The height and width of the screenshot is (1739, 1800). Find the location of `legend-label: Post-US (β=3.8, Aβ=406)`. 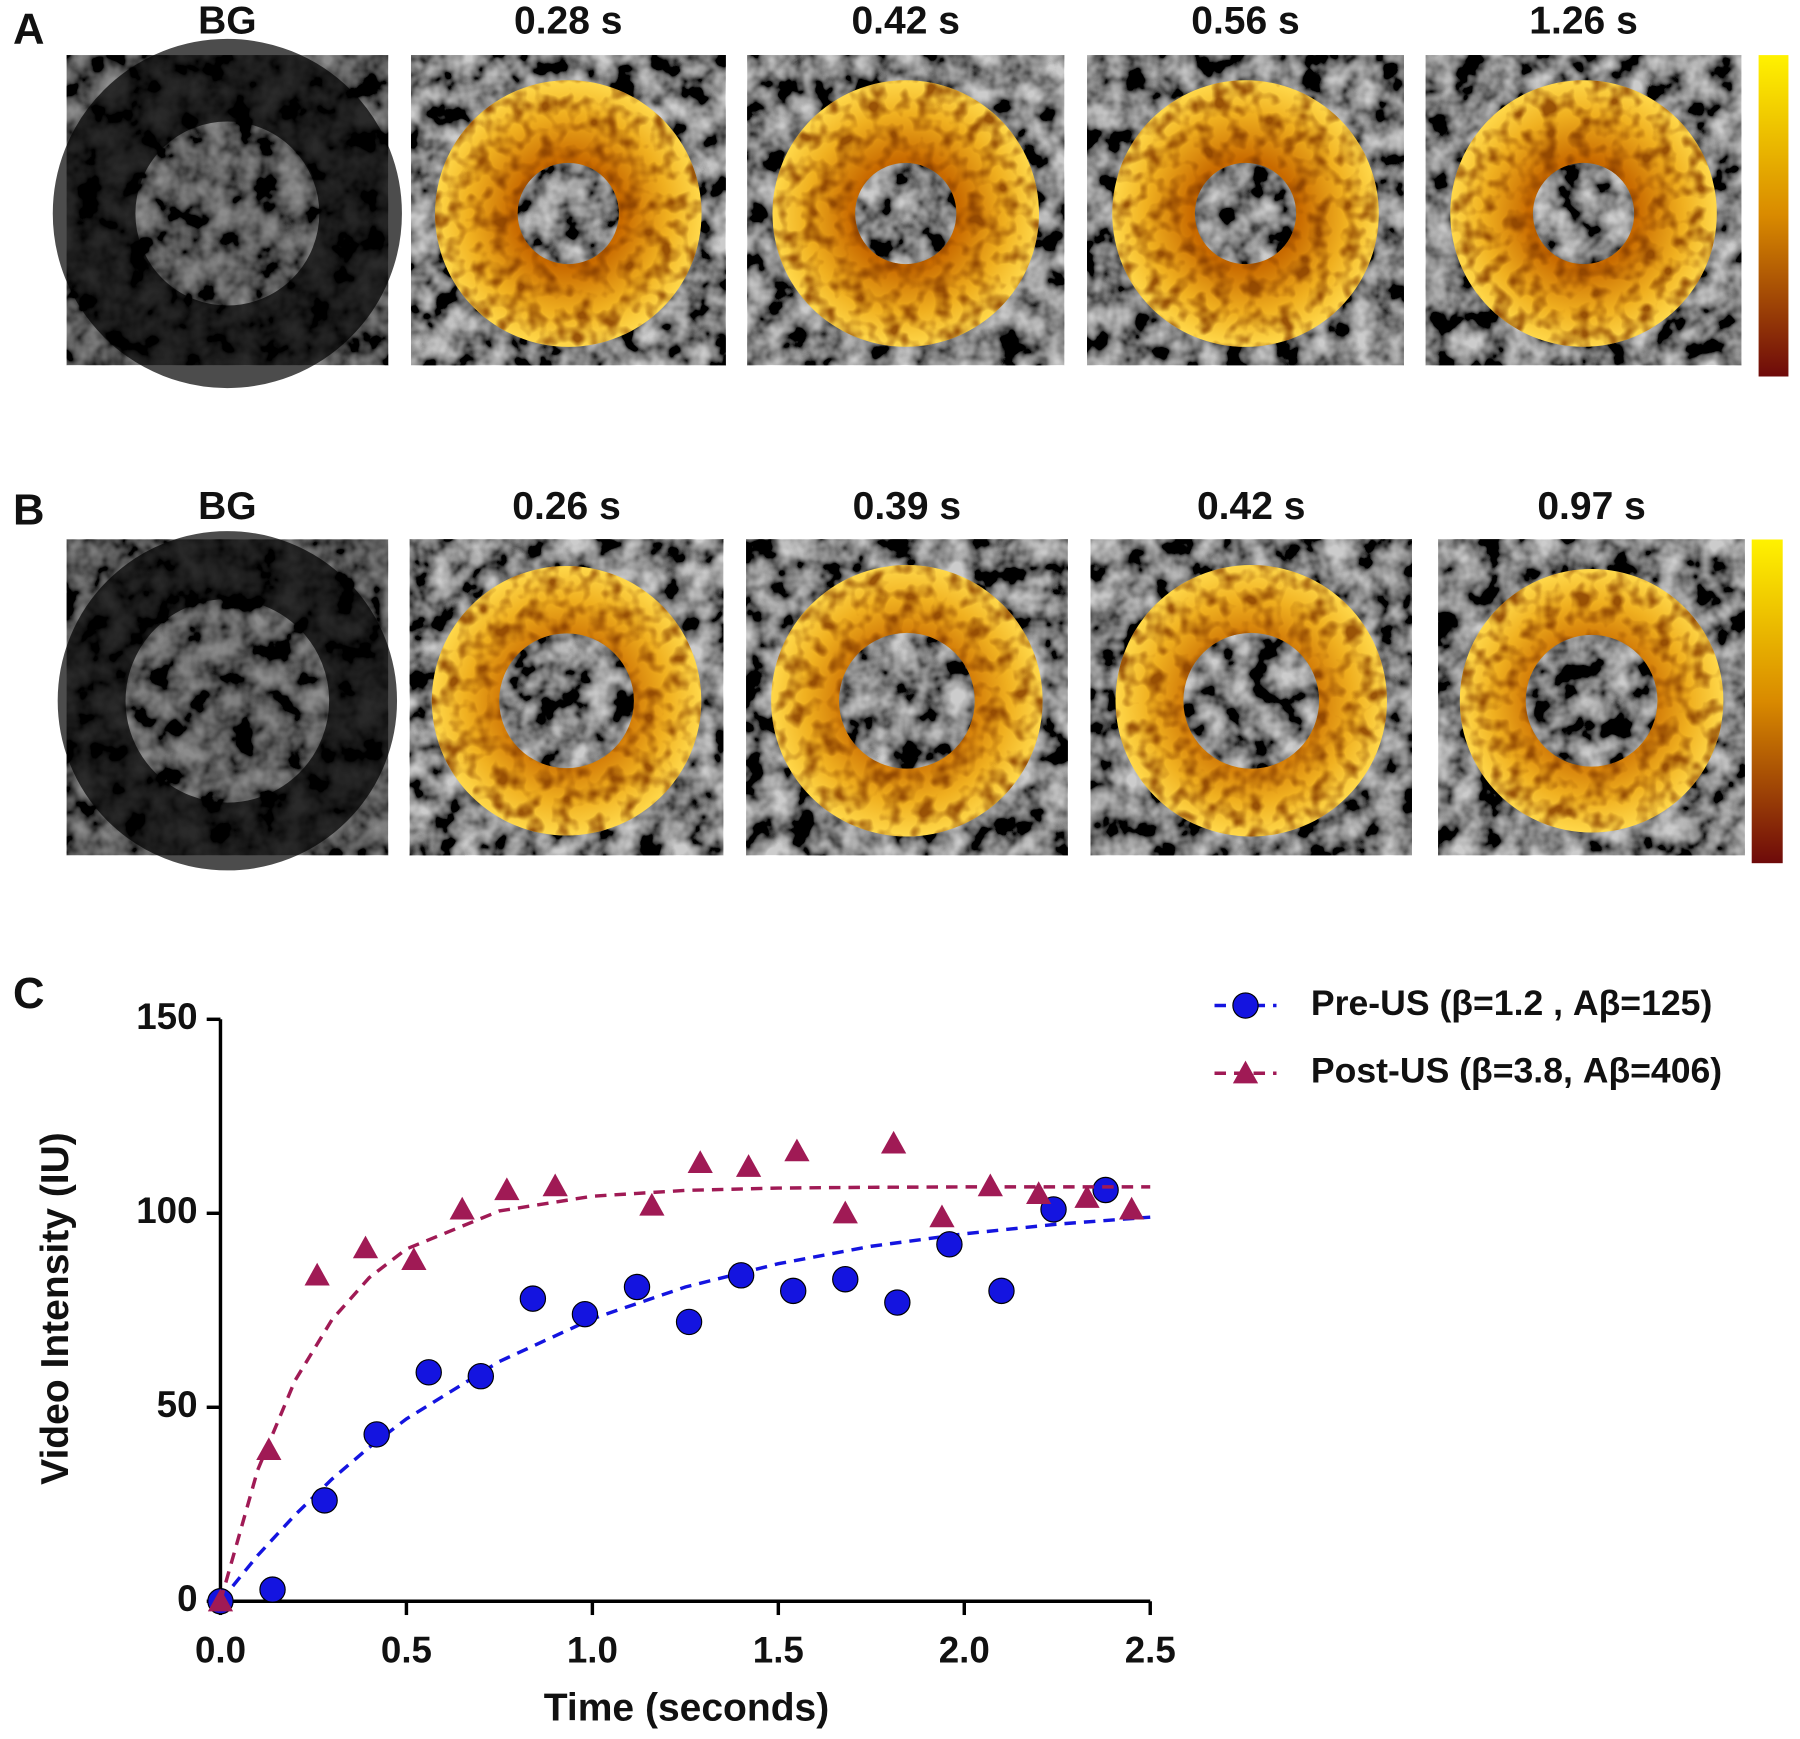

legend-label: Post-US (β=3.8, Aβ=406) is located at coordinates (1516, 1071).